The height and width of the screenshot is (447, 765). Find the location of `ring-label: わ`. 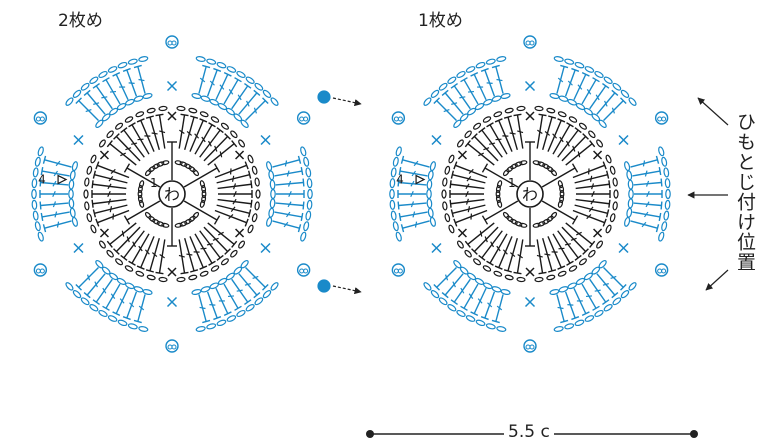

ring-label: わ is located at coordinates (530, 194).